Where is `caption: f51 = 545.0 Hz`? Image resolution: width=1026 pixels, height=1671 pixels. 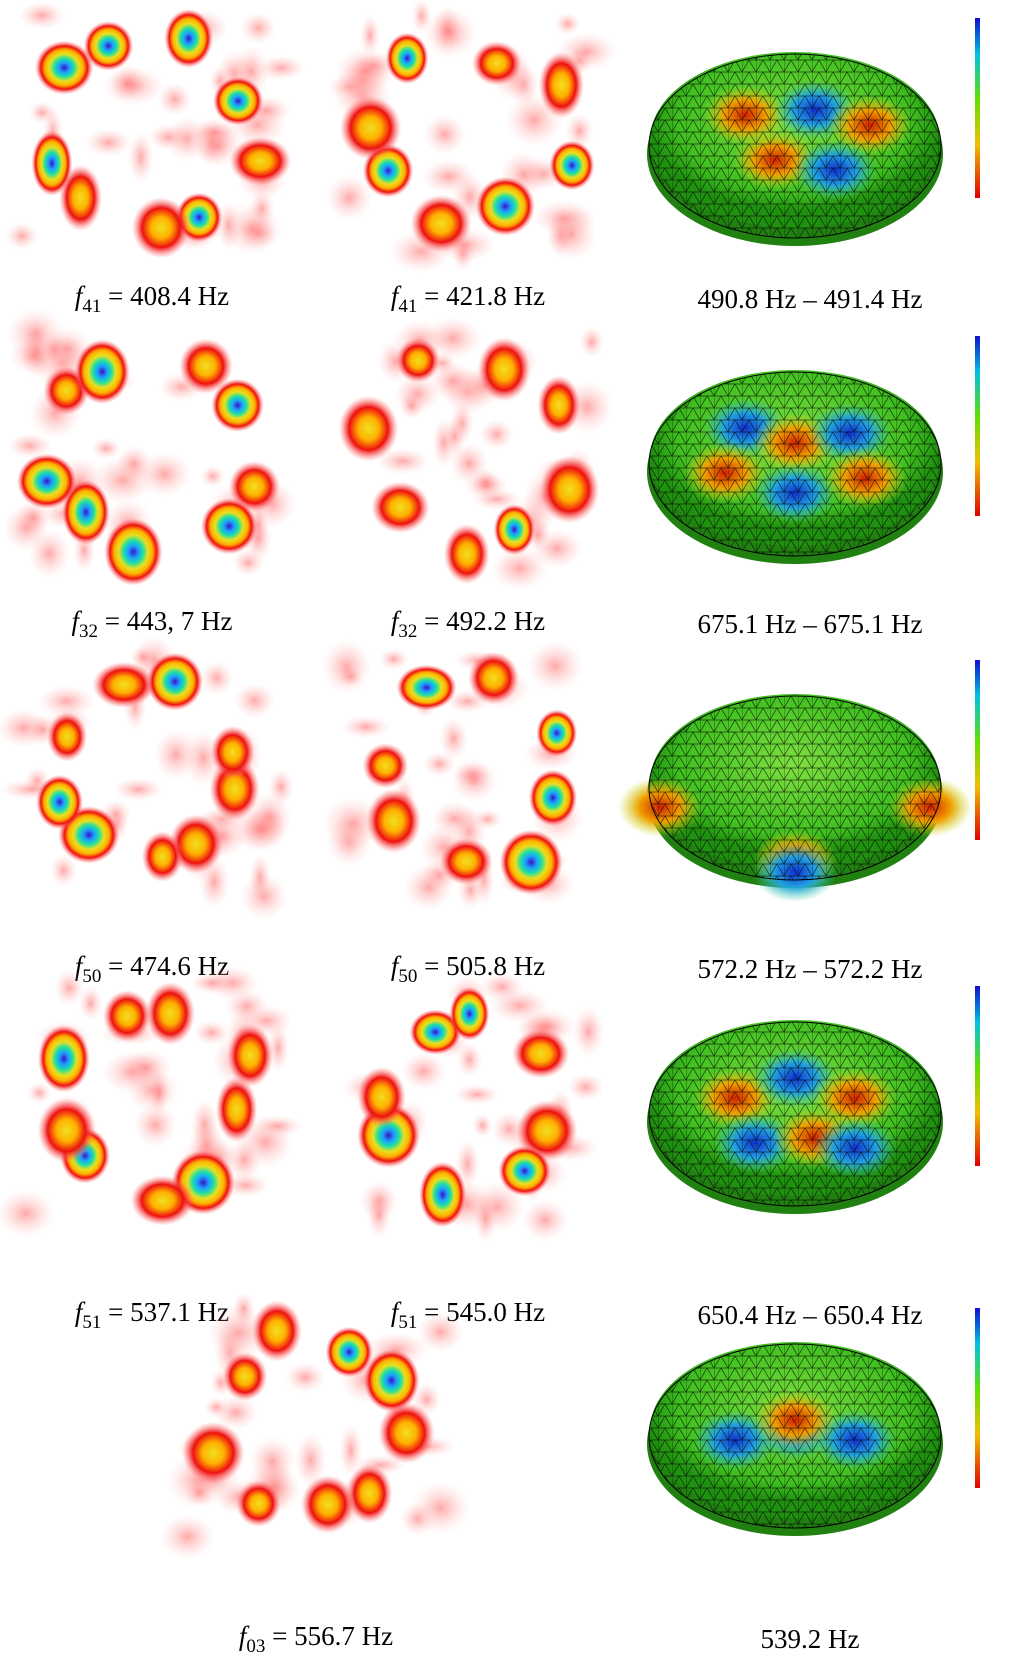
caption: f51 = 545.0 Hz is located at coordinates (468, 1315).